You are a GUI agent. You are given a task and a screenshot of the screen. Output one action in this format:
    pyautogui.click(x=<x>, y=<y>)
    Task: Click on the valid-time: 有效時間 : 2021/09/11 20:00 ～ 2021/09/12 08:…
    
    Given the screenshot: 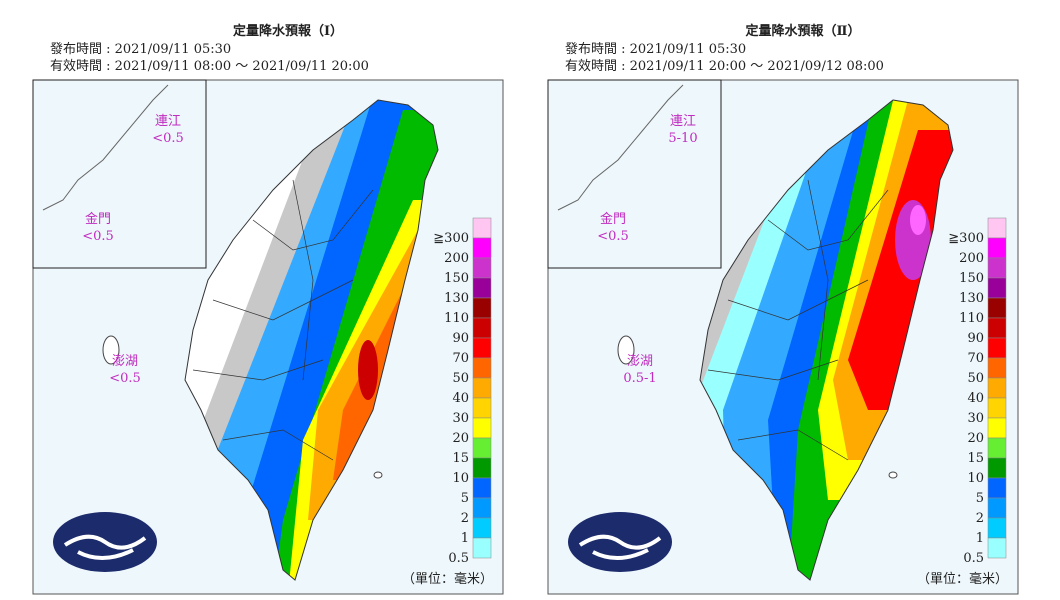 What is the action you would take?
    pyautogui.click(x=724, y=66)
    